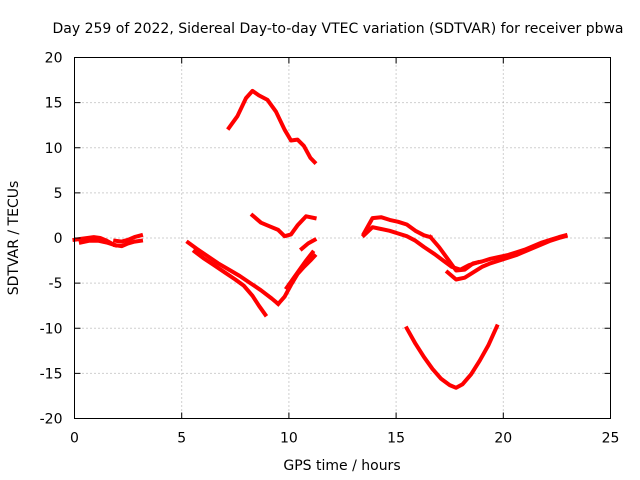 The width and height of the screenshot is (640, 480). What do you see at coordinates (181, 439) in the screenshot?
I see `x-tick-label: 5` at bounding box center [181, 439].